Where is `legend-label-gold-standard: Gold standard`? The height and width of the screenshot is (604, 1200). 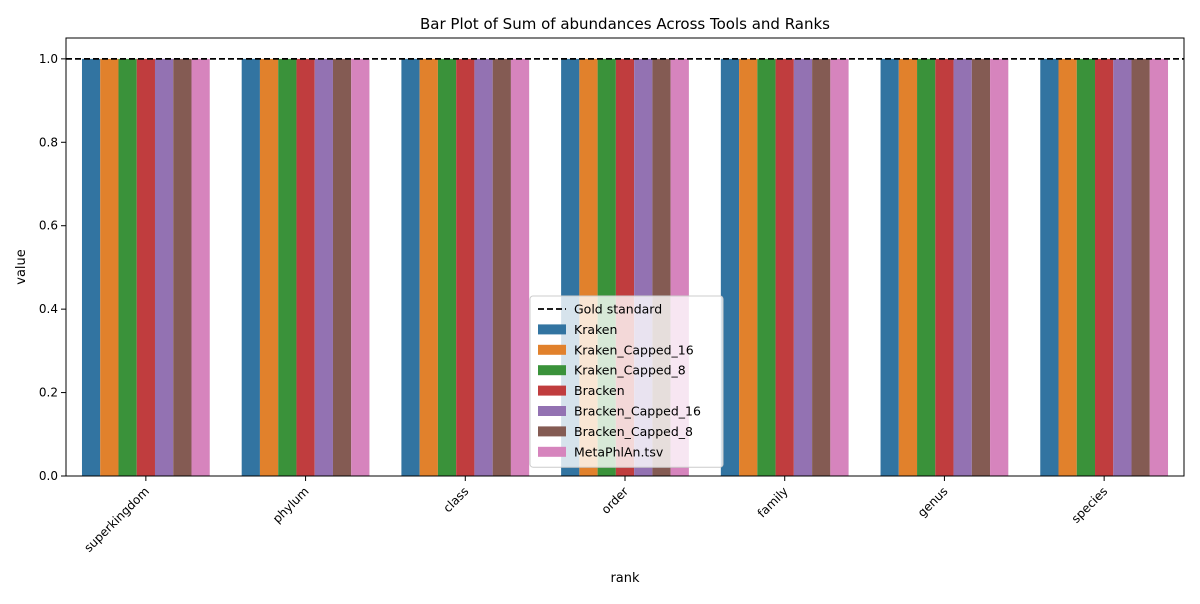 legend-label-gold-standard: Gold standard is located at coordinates (618, 309).